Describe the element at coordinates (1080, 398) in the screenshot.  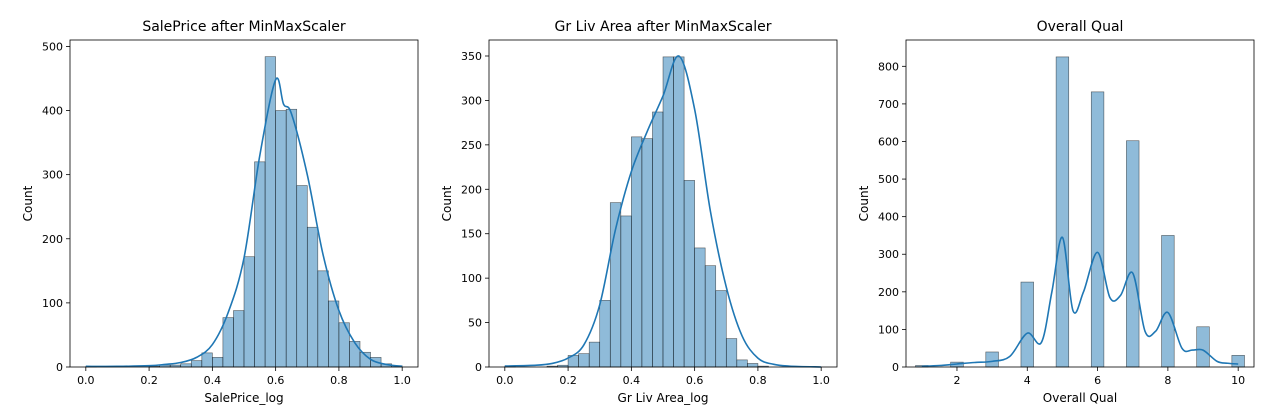
I see `x-axis-label: Overall Qual` at that location.